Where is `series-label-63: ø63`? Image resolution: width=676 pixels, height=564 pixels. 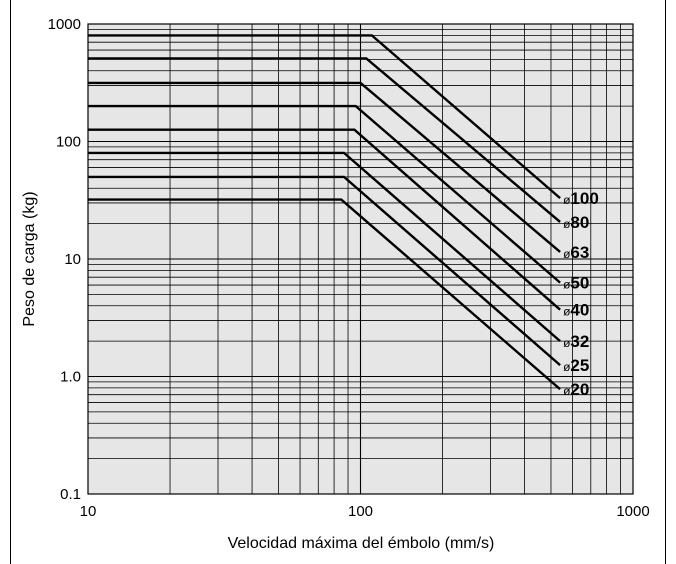 series-label-63: ø63 is located at coordinates (576, 252).